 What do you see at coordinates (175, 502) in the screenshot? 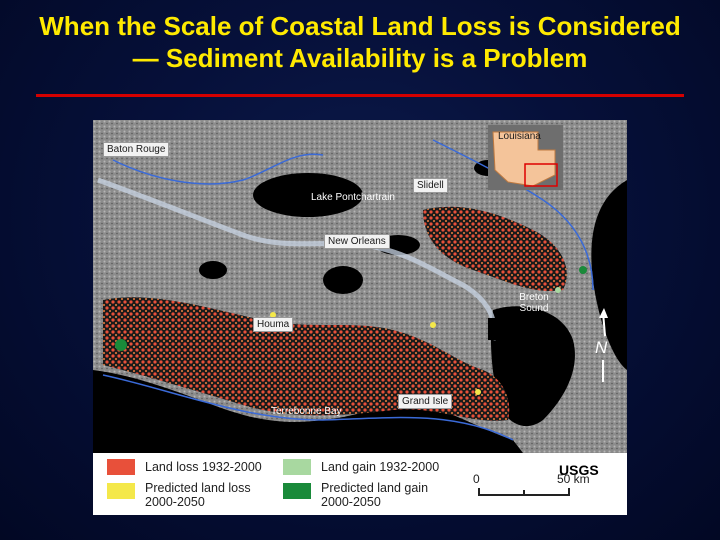
I see `legend-predicted-loss-line-2: 2000-2050` at bounding box center [175, 502].